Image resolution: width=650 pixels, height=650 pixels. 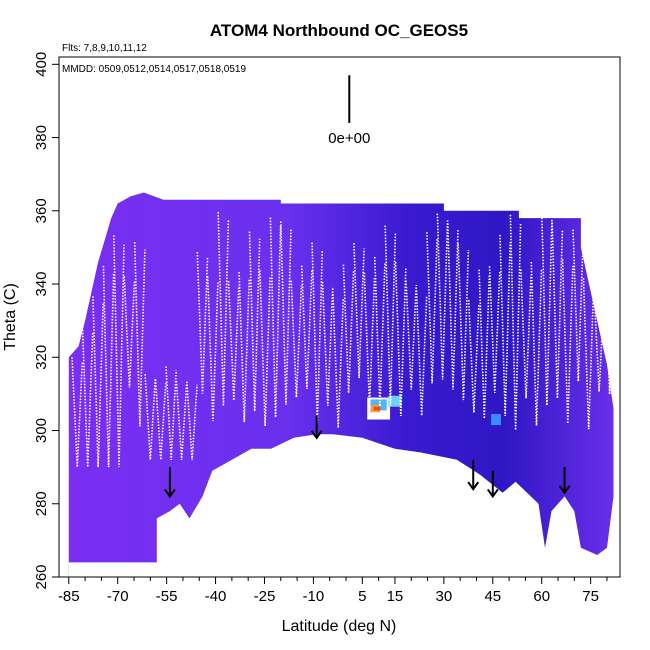 I want to click on x-tick-label-1: -70, so click(x=118, y=596).